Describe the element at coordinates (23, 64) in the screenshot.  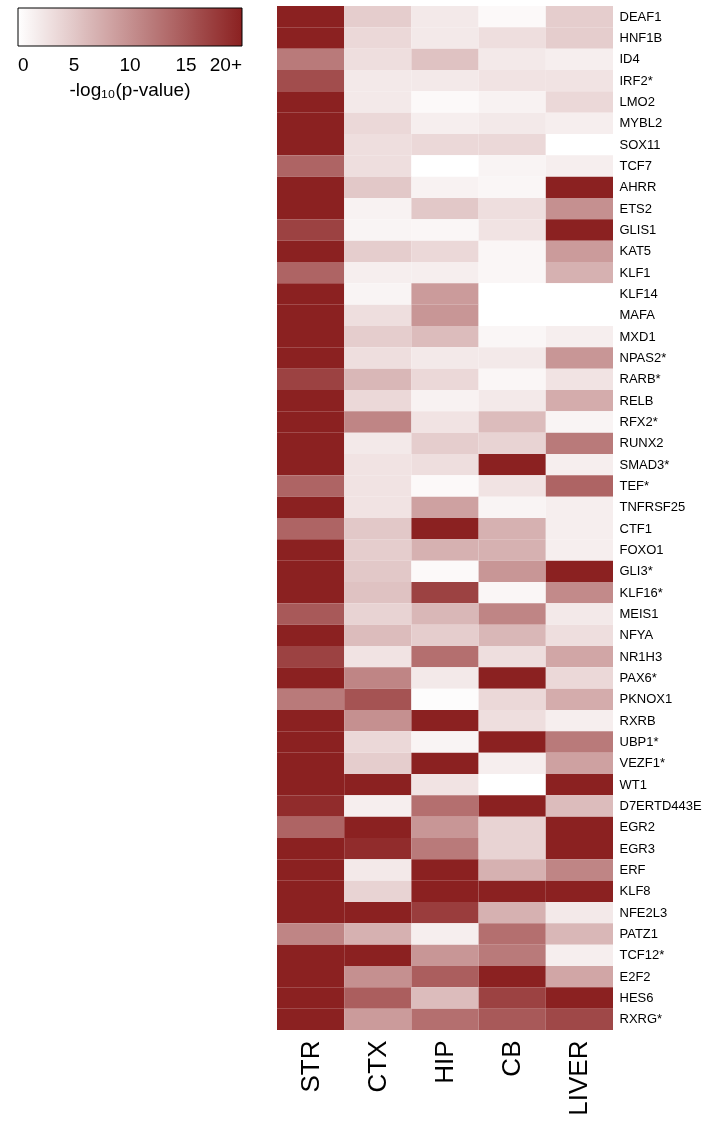
I see `color-bar-label: 0` at that location.